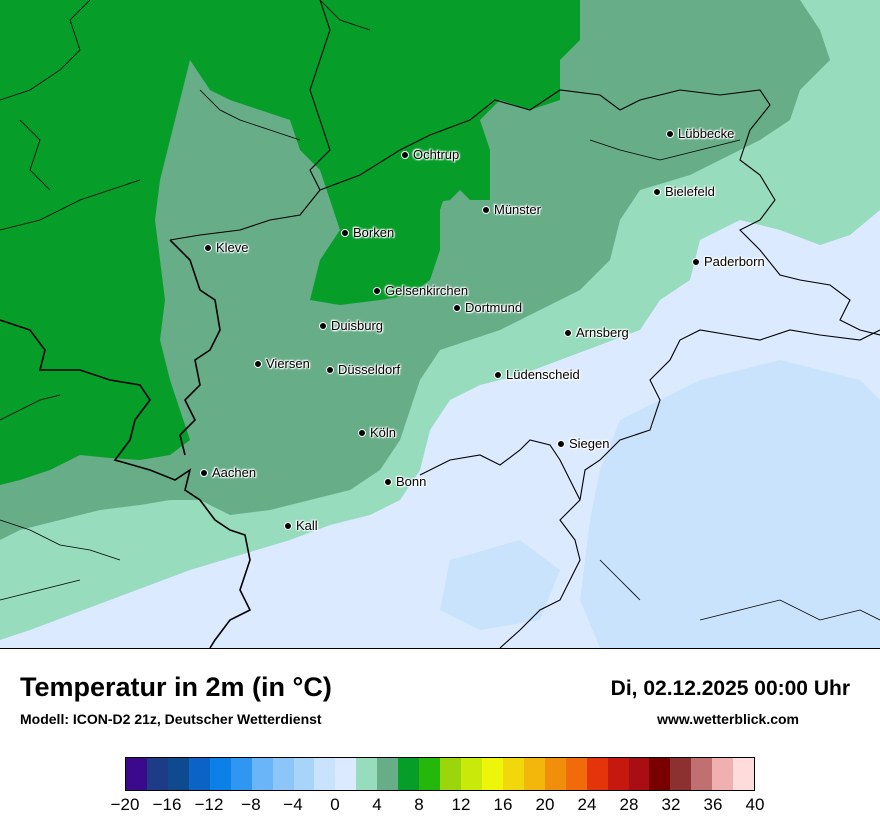 The image size is (880, 830). What do you see at coordinates (583, 443) in the screenshot?
I see `city-siegen: Siegen` at bounding box center [583, 443].